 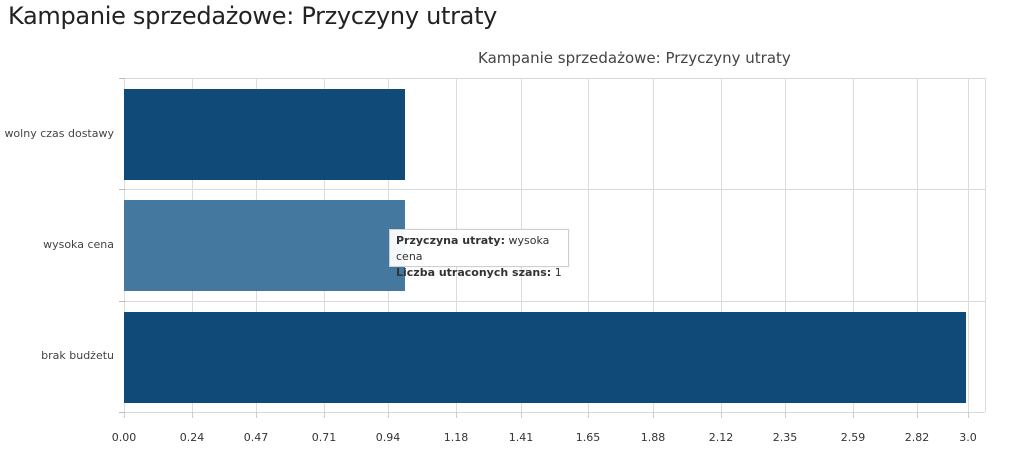 What do you see at coordinates (59, 133) in the screenshot?
I see `y-axis-label: wolny czas dostawy` at bounding box center [59, 133].